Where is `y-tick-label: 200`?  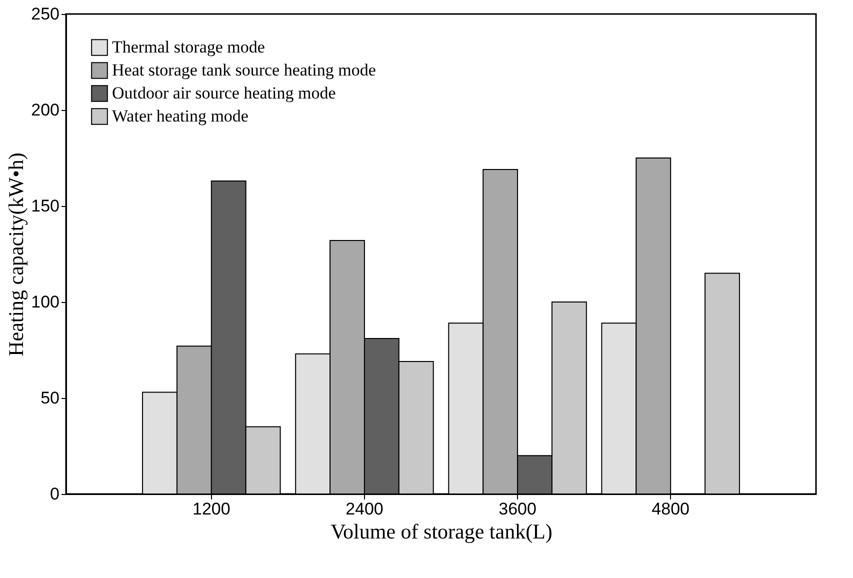 y-tick-label: 200 is located at coordinates (45, 110).